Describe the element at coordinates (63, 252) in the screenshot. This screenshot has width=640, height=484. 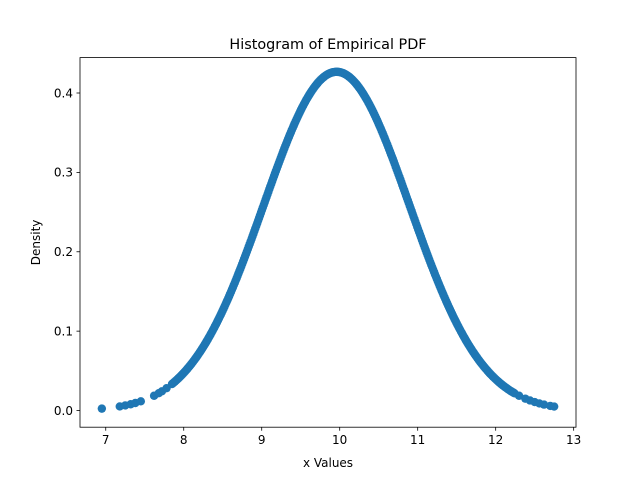
I see `y-tick-label: 0.2` at that location.